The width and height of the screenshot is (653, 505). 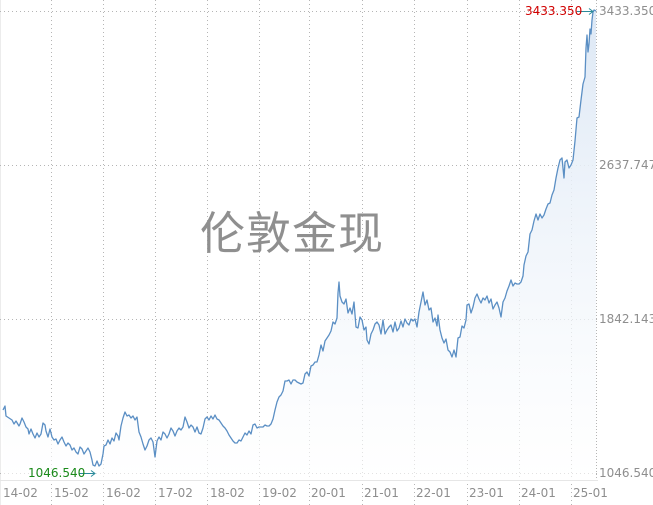 I want to click on x-tick-label: 21-01, so click(x=381, y=493).